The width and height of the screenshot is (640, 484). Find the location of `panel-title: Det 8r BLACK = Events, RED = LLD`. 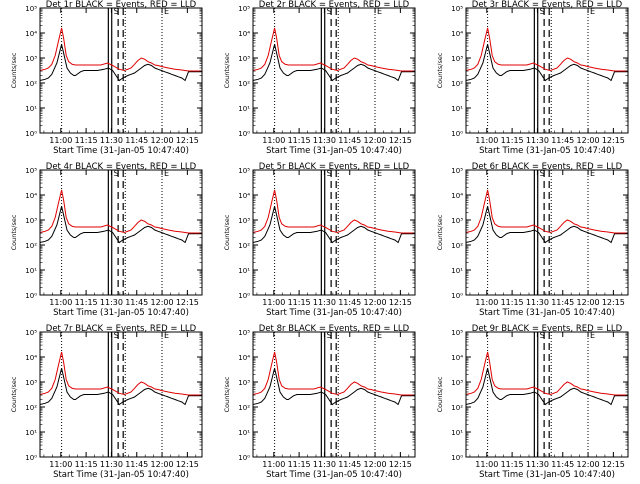

panel-title: Det 8r BLACK = Events, RED = LLD is located at coordinates (334, 329).